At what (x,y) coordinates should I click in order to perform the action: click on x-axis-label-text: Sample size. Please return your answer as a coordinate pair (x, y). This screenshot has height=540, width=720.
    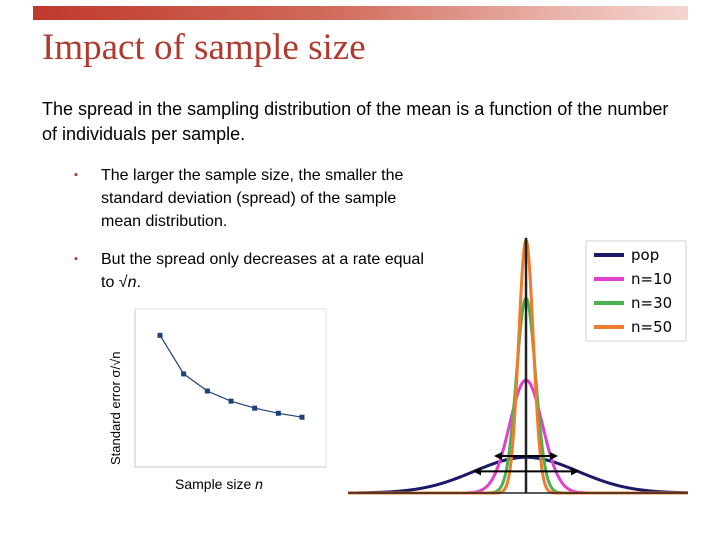
    Looking at the image, I should click on (215, 484).